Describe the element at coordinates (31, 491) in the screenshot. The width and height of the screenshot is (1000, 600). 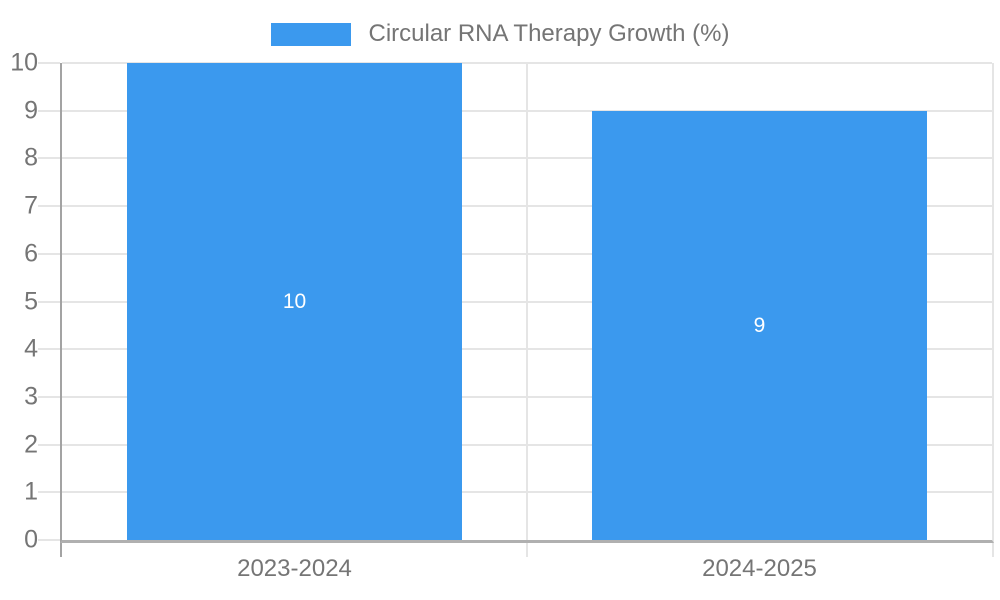
I see `y-tick-label: 1` at that location.